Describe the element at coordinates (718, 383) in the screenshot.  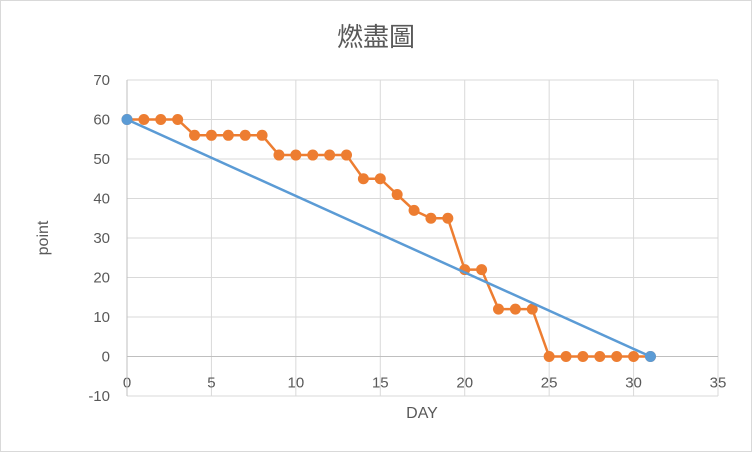
I see `x-tick-label: 35` at that location.